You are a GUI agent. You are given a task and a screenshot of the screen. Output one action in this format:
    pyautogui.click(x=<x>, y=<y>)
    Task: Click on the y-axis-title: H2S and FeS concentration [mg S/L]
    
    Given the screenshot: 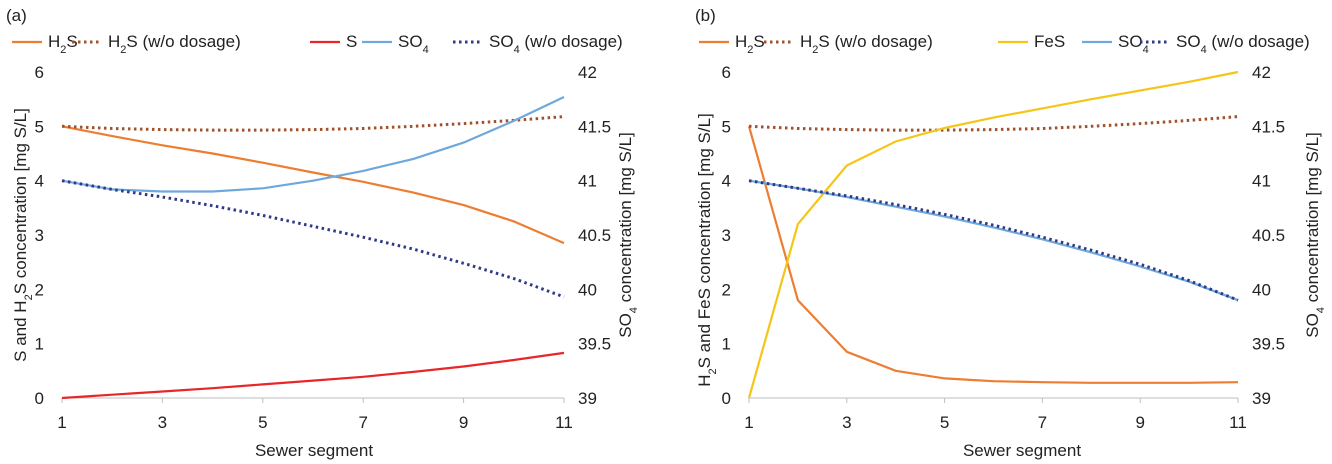 What is the action you would take?
    pyautogui.click(x=707, y=250)
    